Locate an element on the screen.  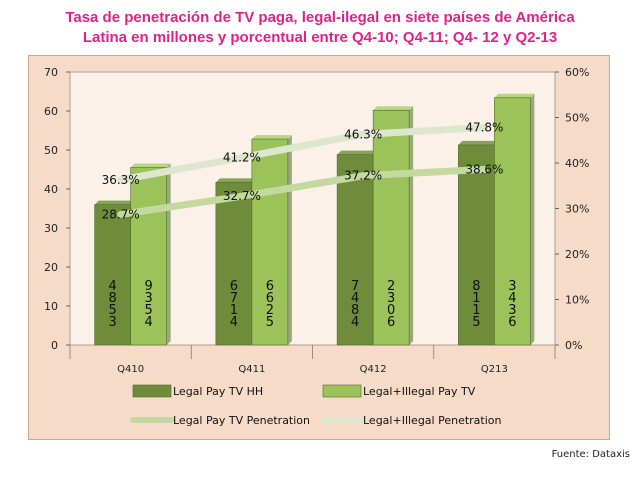
left-axis-tick-label: 30 is located at coordinates (51, 228).